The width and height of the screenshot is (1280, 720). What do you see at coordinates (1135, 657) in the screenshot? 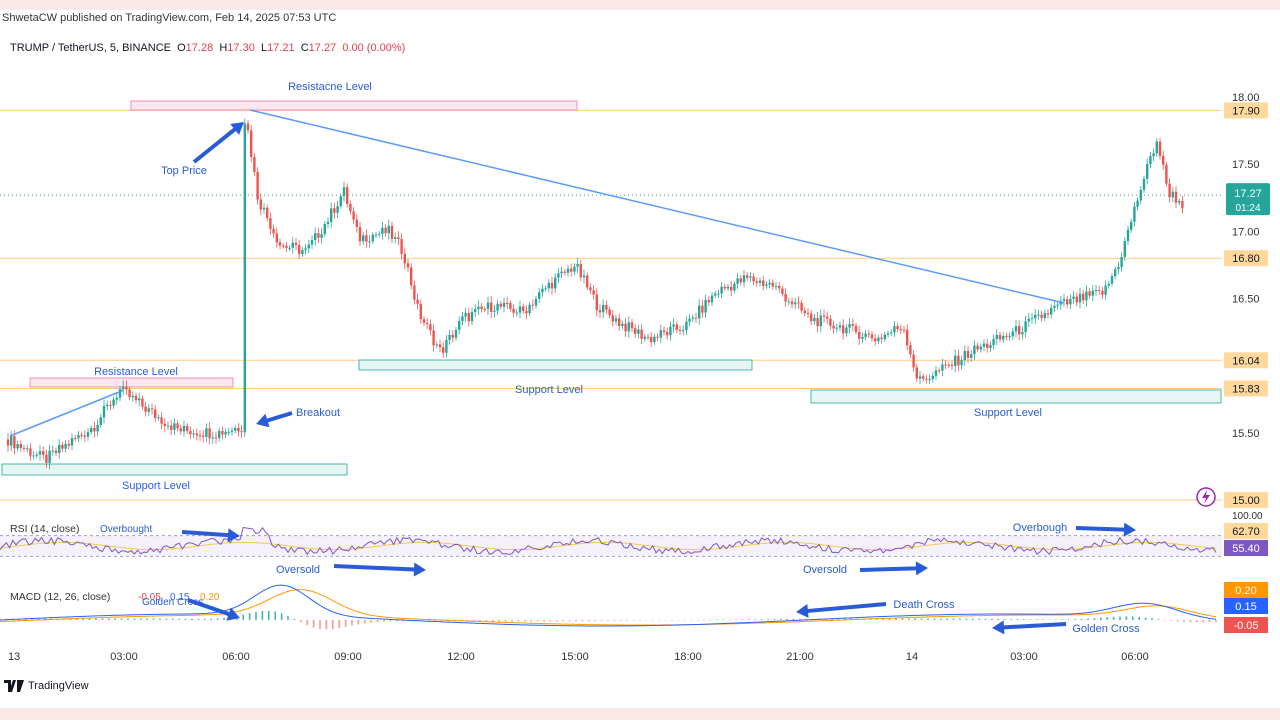
I see `x-tick-label: 06:00` at bounding box center [1135, 657].